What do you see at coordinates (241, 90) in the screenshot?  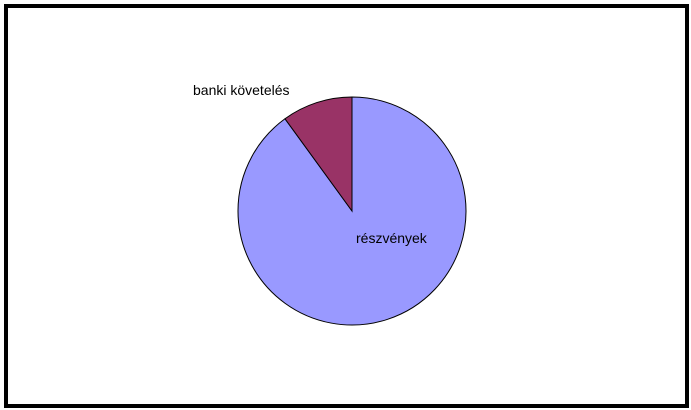 I see `pie-slice-label: banki követelés` at bounding box center [241, 90].